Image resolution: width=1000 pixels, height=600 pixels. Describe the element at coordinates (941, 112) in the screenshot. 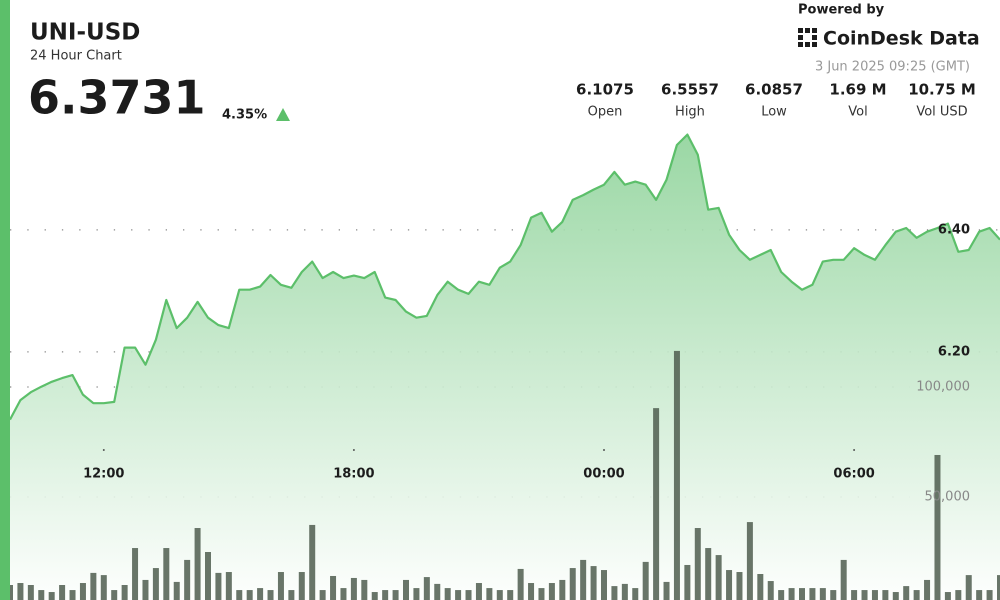

I see `stat-label: Vol USD` at that location.